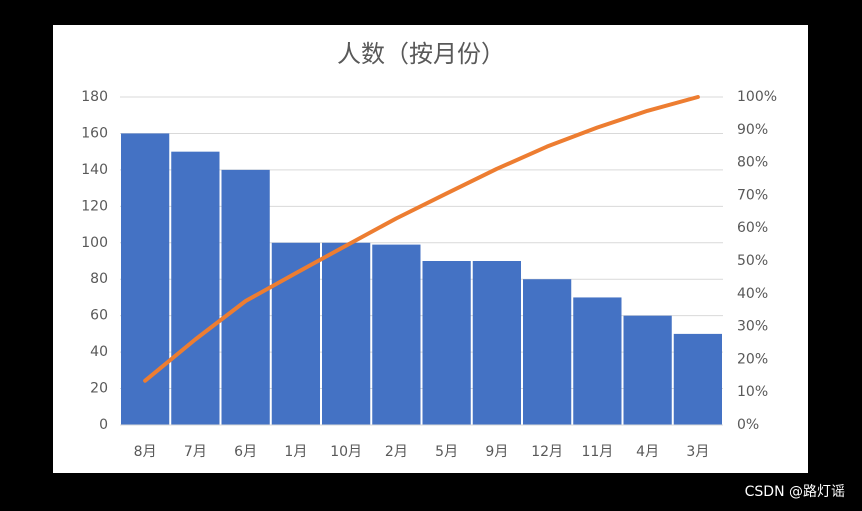  What do you see at coordinates (99, 316) in the screenshot?
I see `y-tick-label: 60` at bounding box center [99, 316].